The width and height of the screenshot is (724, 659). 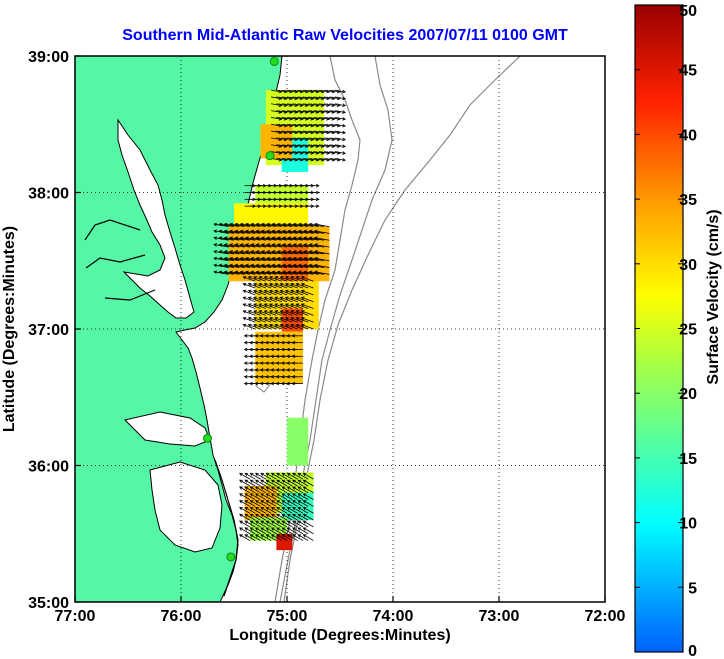 I want to click on colorbar, so click(x=659, y=328).